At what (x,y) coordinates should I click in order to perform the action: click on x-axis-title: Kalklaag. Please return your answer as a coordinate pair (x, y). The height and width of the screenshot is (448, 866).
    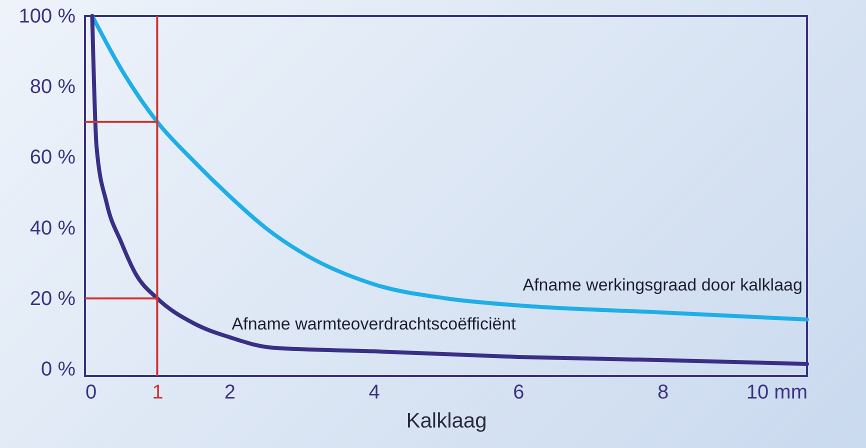
    Looking at the image, I should click on (446, 421).